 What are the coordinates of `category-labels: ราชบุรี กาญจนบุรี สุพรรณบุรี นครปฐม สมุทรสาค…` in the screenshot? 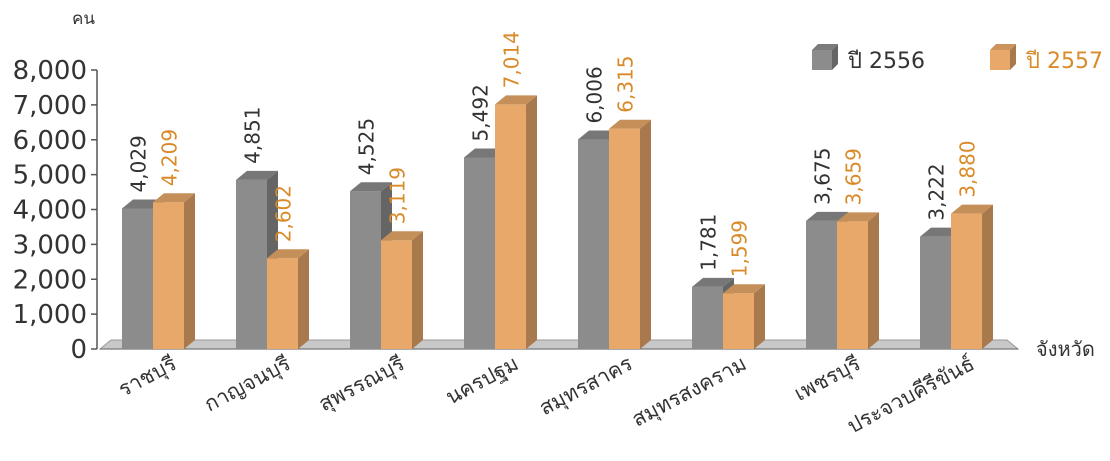 It's located at (546, 394).